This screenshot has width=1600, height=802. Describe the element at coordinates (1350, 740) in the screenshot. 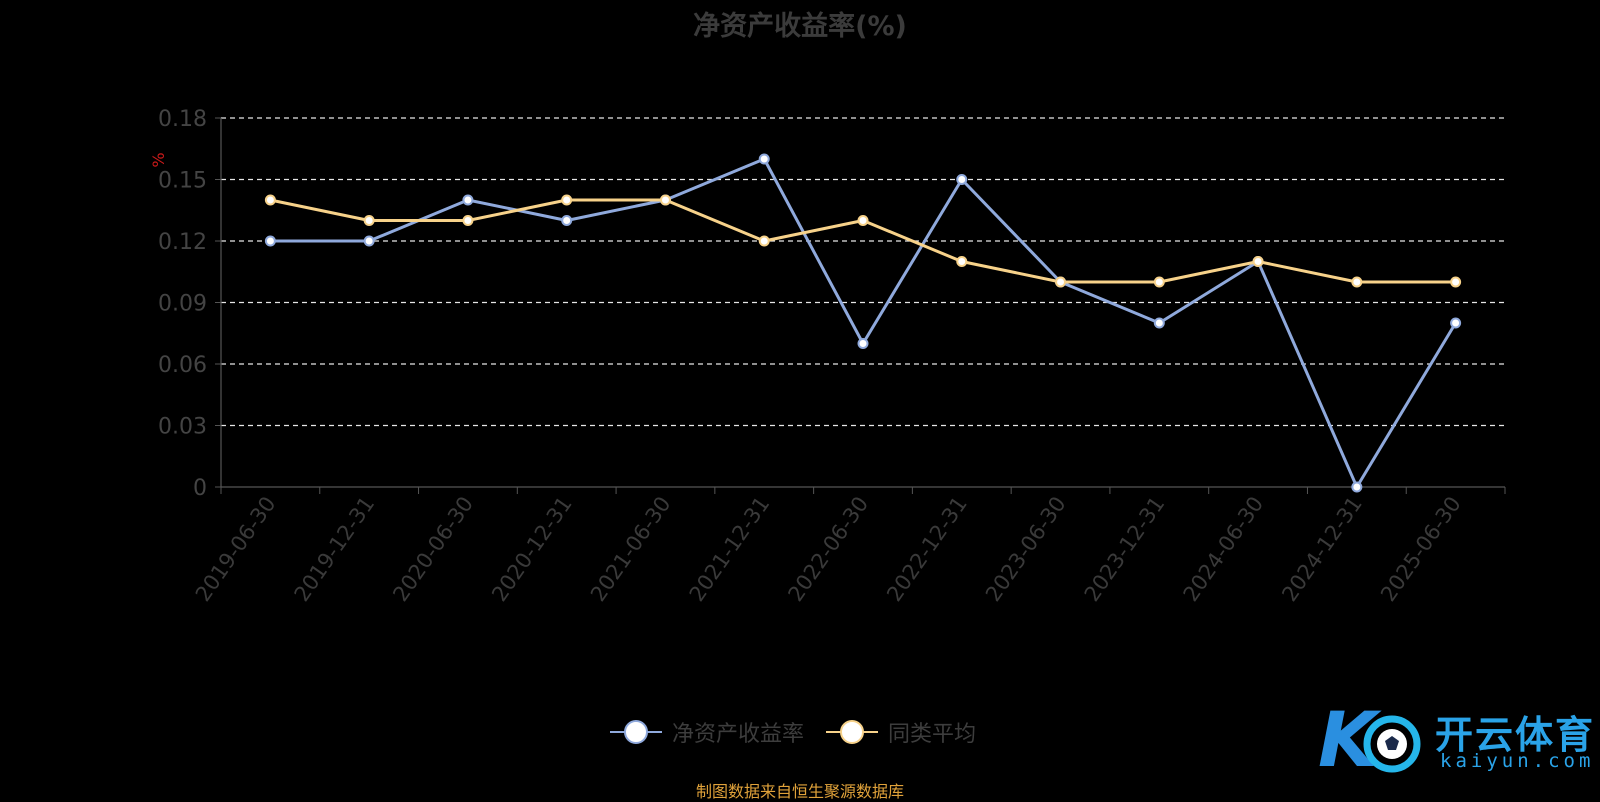

I see `svg-text: K` at that location.